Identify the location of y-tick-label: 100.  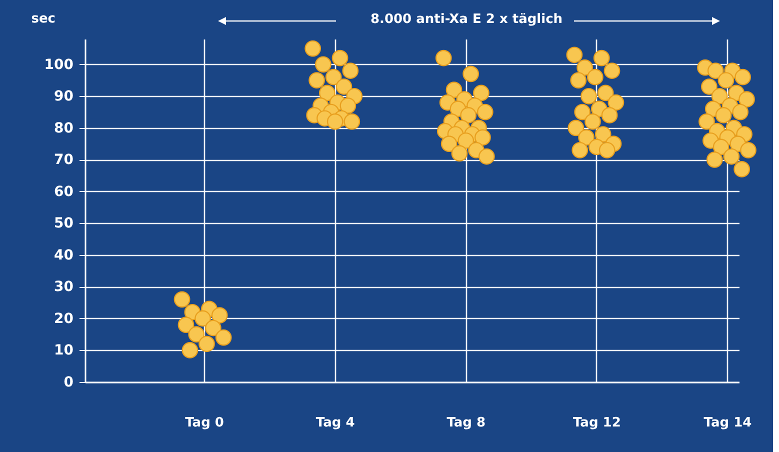
(59, 64).